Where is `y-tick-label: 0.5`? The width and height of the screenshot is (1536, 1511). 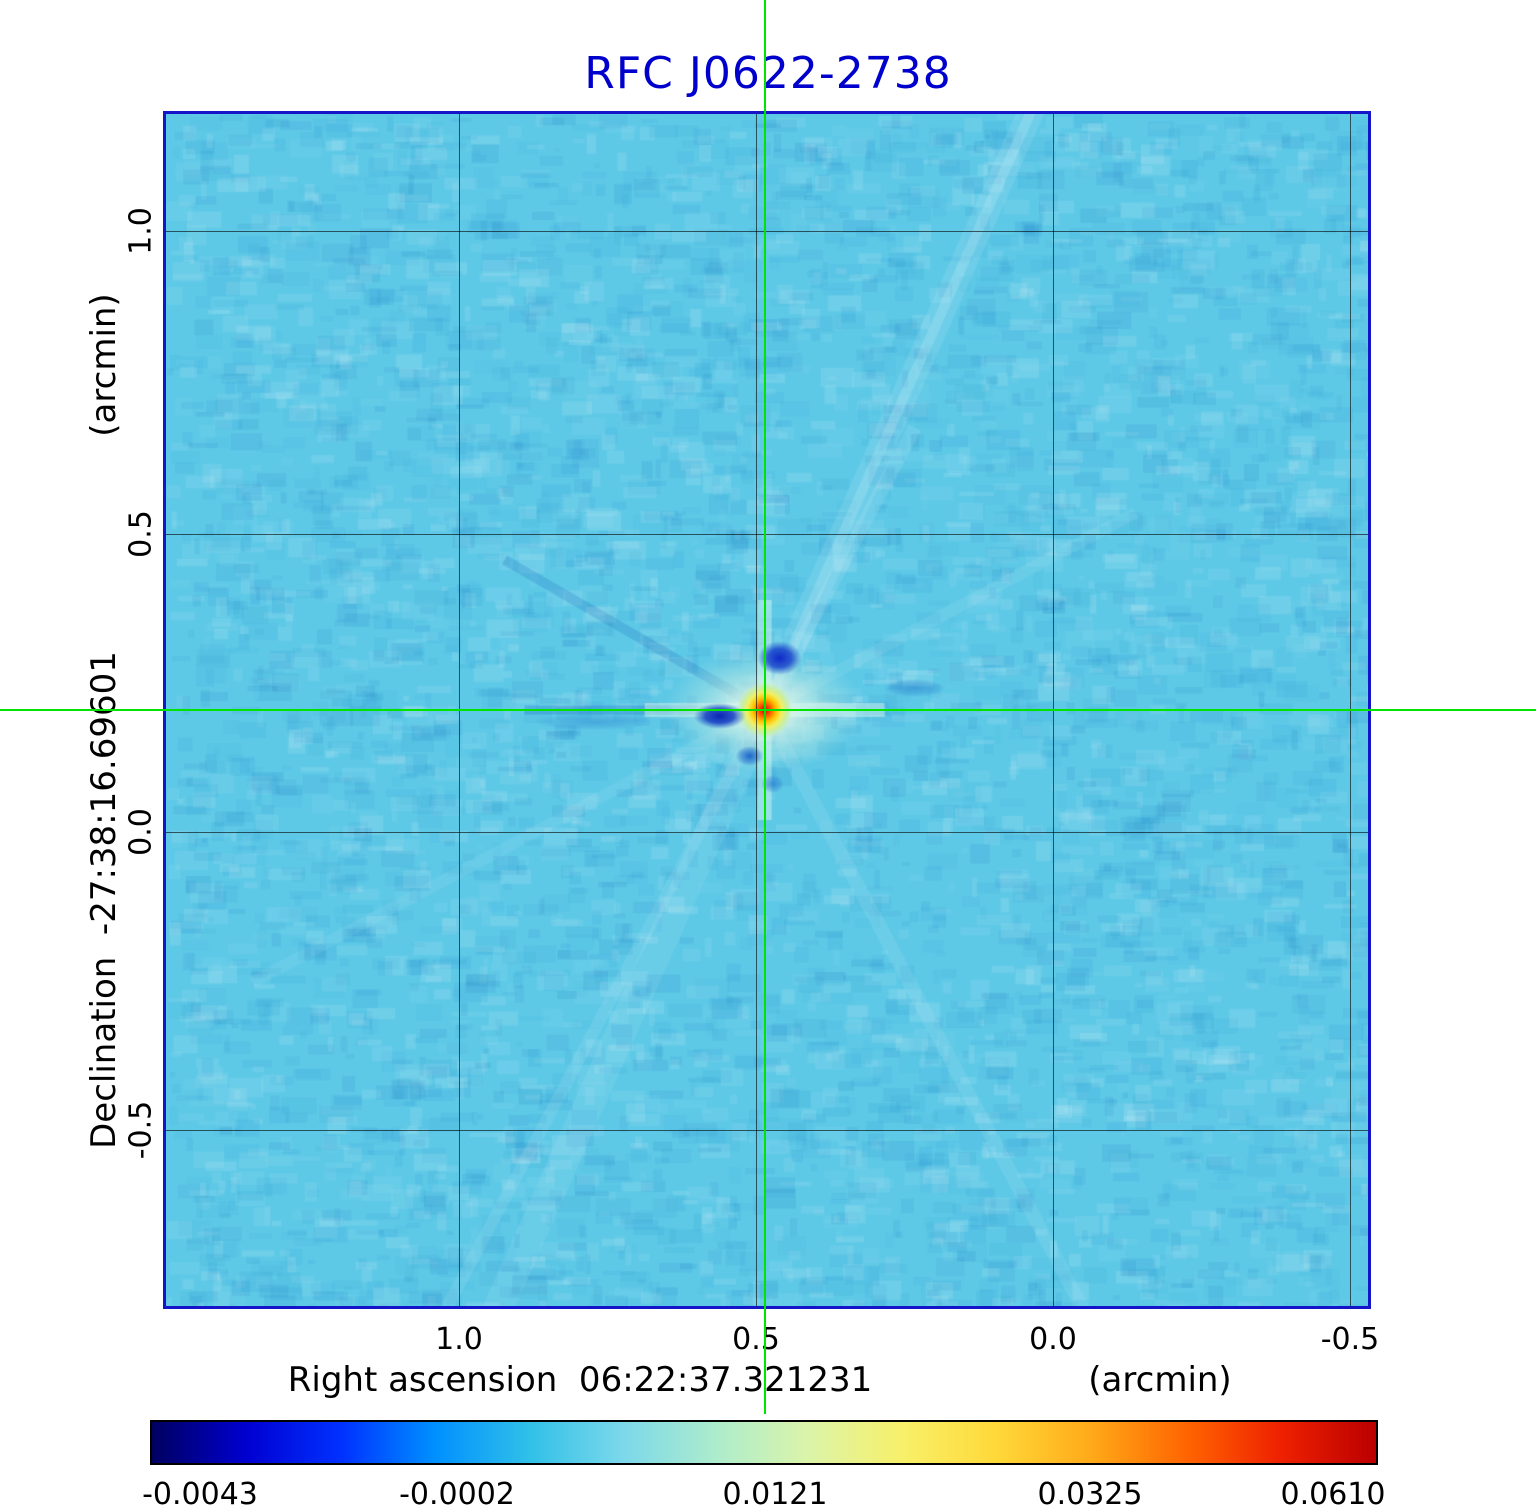 y-tick-label: 0.5 is located at coordinates (141, 534).